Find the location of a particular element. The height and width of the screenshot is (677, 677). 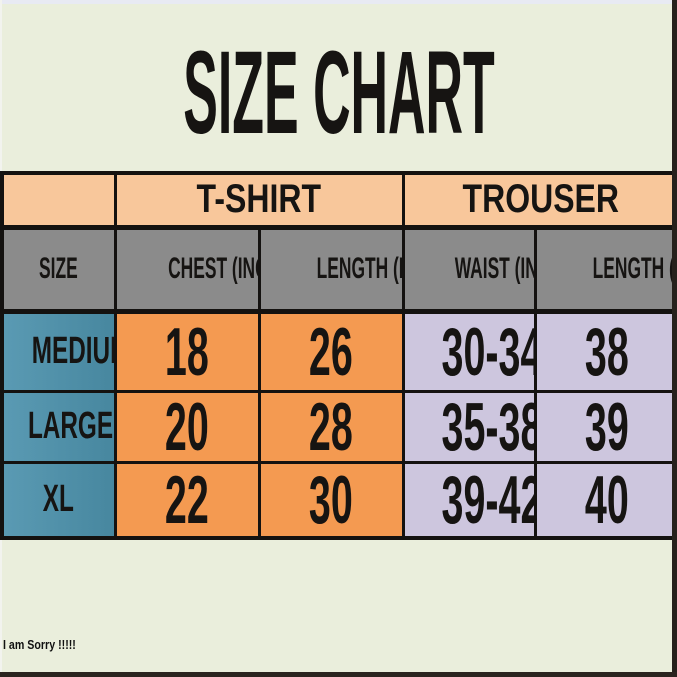

group-header-trouser: TROUSER is located at coordinates (539, 200).